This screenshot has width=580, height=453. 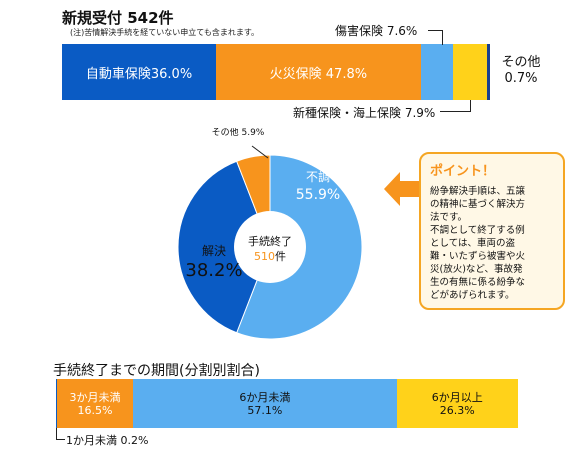 What do you see at coordinates (478, 282) in the screenshot?
I see `point-line: 生の有無に係る紛争な` at bounding box center [478, 282].